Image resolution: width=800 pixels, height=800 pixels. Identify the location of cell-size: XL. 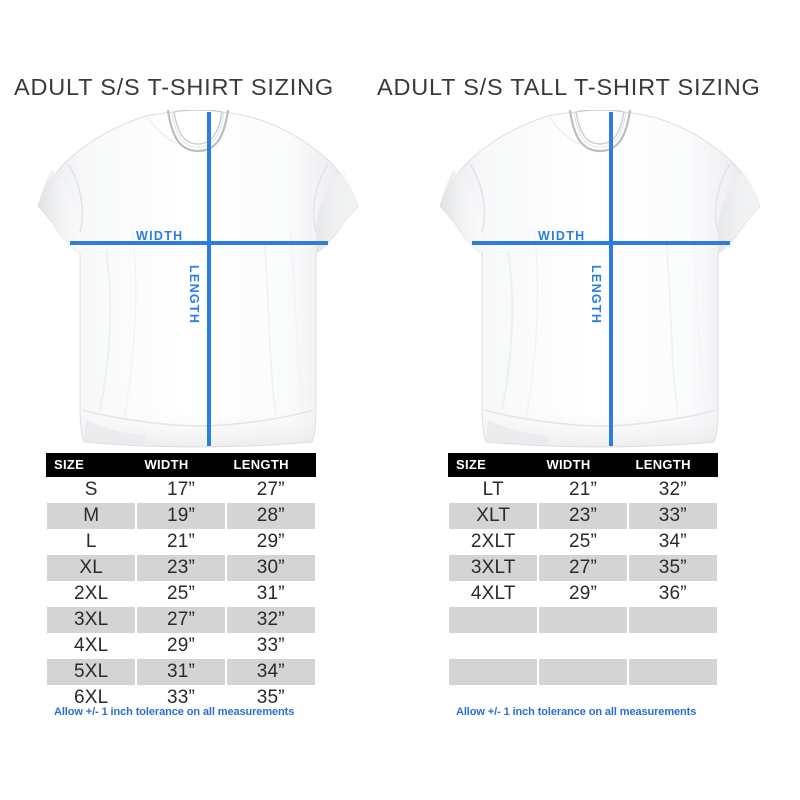
(91, 568).